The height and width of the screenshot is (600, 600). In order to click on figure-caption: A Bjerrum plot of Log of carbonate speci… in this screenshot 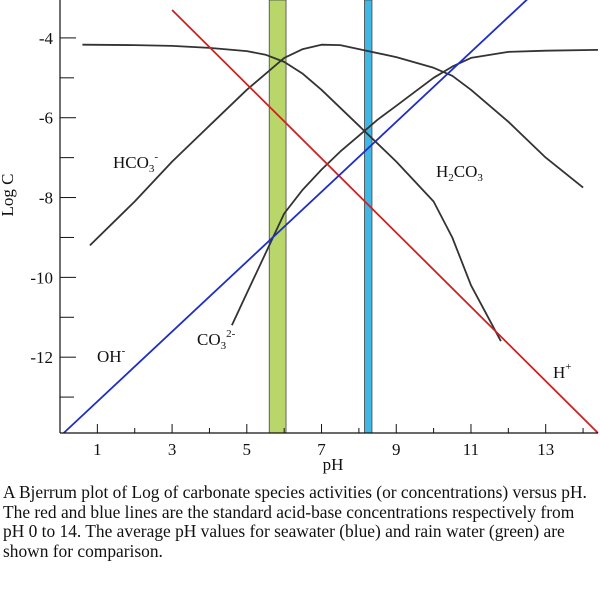, I will do `click(295, 521)`.